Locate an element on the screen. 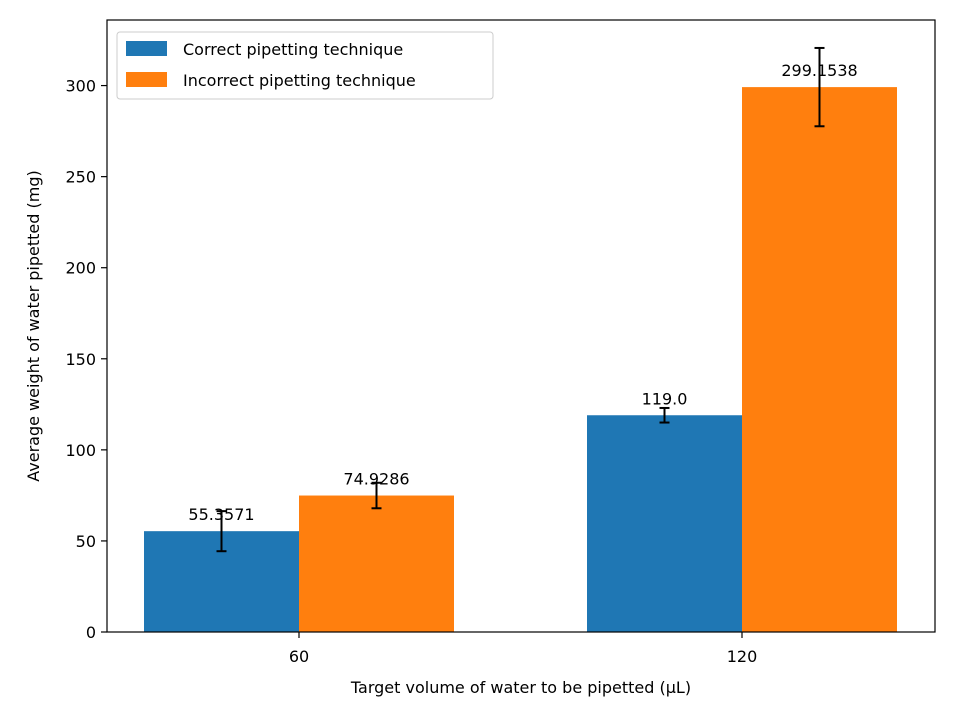 The image size is (960, 720). error-bar-s0-c1 is located at coordinates (664, 415).